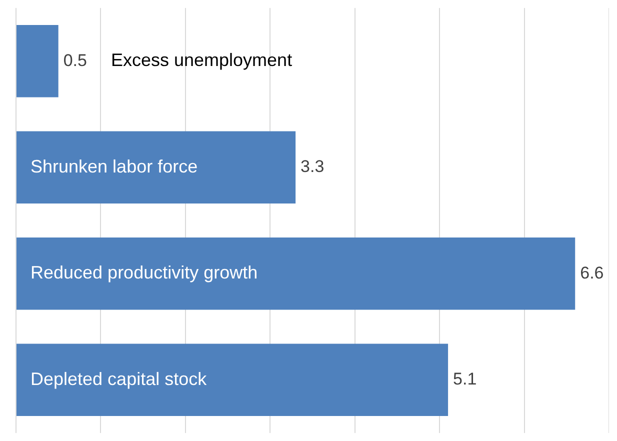 This screenshot has width=617, height=441. Describe the element at coordinates (312, 166) in the screenshot. I see `data-label: 3.3` at that location.